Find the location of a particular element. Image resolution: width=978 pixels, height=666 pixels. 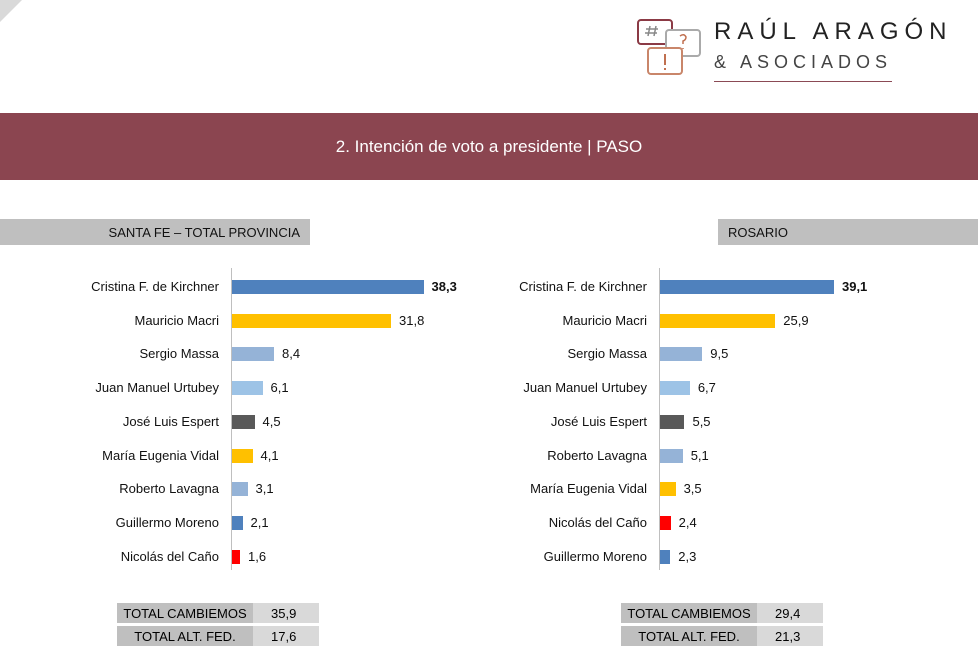

total-value: 17,6 is located at coordinates (286, 636).